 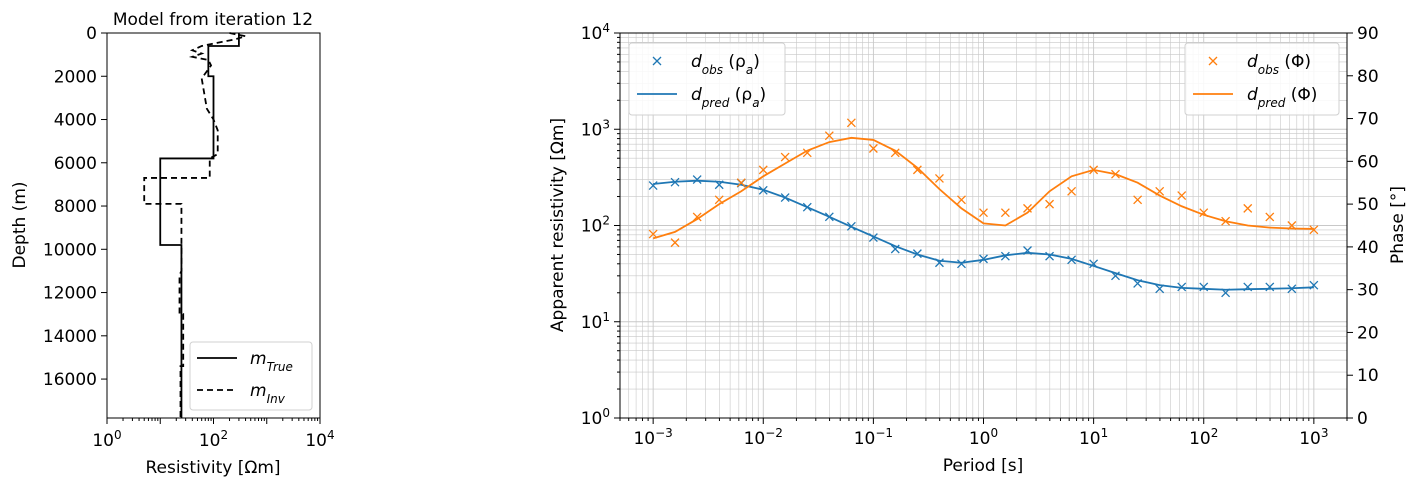 What do you see at coordinates (1203, 437) in the screenshot?
I see `x-tick-label: 10²` at bounding box center [1203, 437].